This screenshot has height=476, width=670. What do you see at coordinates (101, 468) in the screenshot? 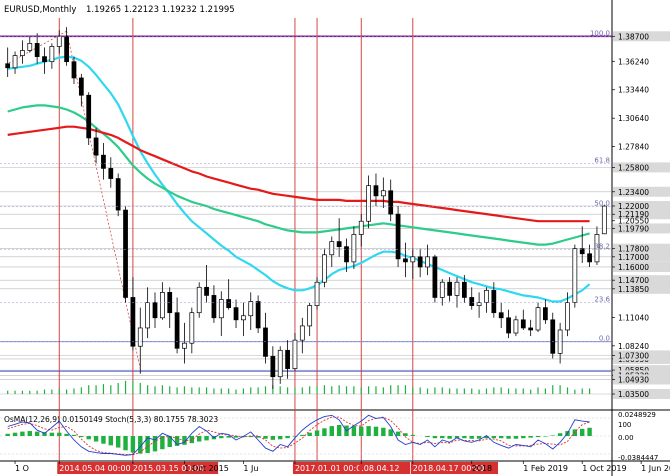
I see `time-label-bg` at bounding box center [101, 468].